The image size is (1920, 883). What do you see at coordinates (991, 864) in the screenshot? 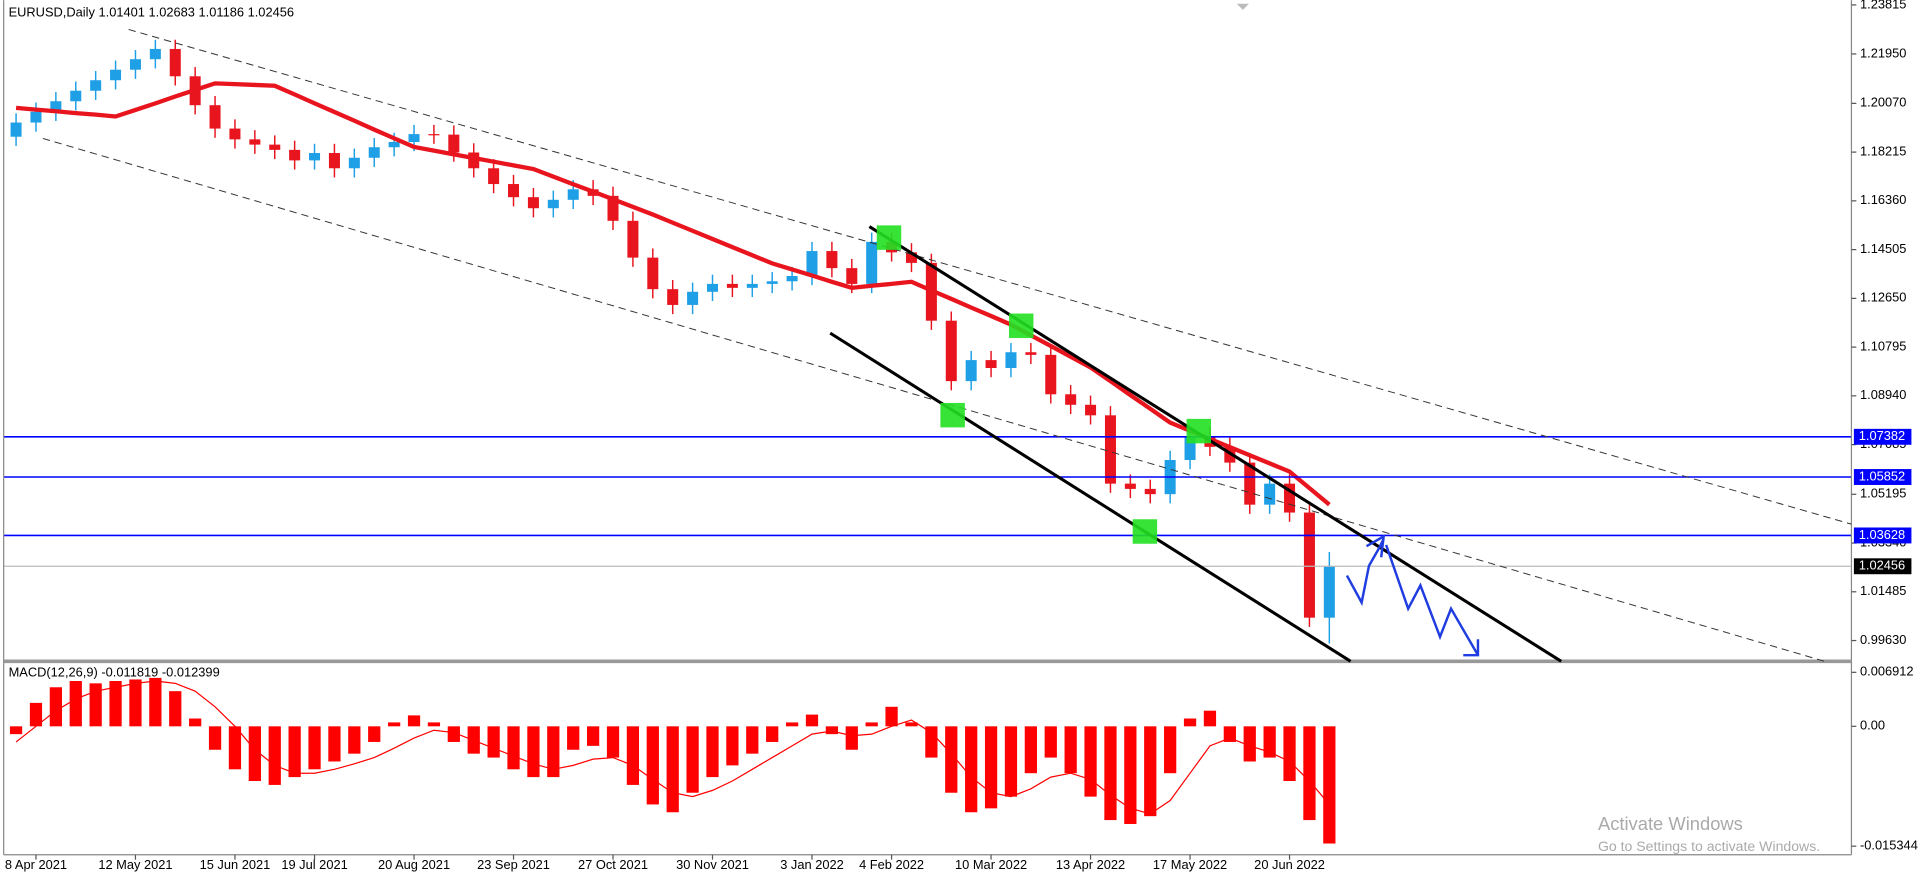
I see `x-tick-label: 10 Mar 2022` at bounding box center [991, 864].